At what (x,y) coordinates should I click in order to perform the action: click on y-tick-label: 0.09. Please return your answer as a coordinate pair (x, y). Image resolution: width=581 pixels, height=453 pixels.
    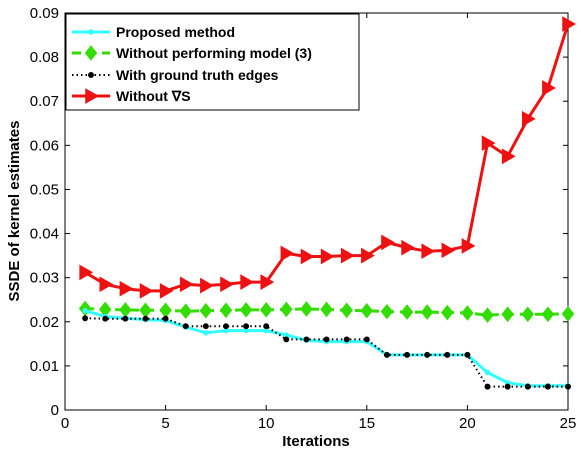
    Looking at the image, I should click on (44, 13).